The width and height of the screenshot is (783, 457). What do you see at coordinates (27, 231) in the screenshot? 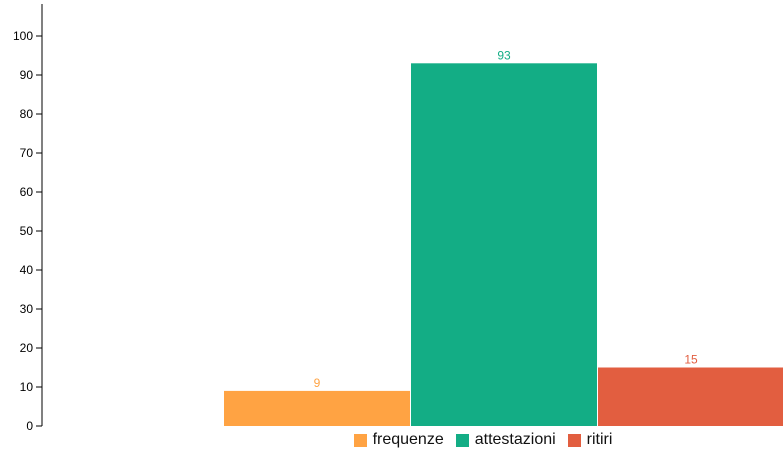
I see `y-tick-label: 50` at bounding box center [27, 231].